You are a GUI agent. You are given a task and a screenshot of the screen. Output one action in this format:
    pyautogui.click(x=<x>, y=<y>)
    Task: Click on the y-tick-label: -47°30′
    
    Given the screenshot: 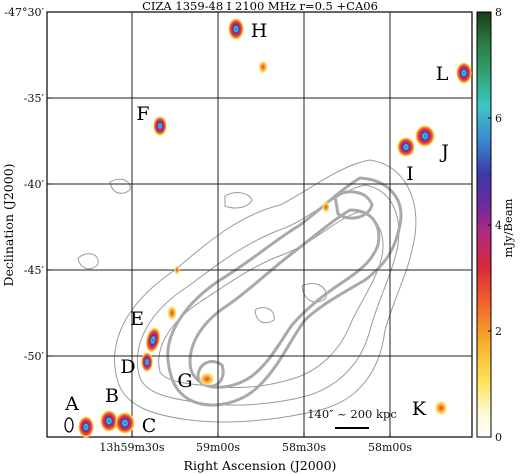 What is the action you would take?
    pyautogui.click(x=24, y=12)
    